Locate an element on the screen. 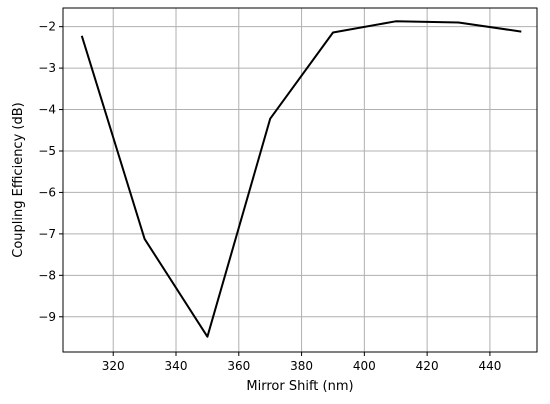  x-tick-label: 360 is located at coordinates (238, 366).